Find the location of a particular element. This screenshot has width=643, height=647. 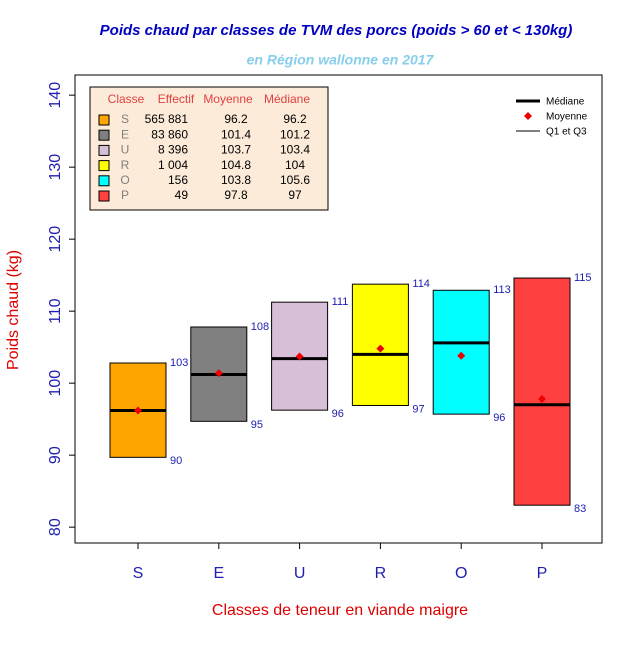

table-effectif: 156 is located at coordinates (178, 180).